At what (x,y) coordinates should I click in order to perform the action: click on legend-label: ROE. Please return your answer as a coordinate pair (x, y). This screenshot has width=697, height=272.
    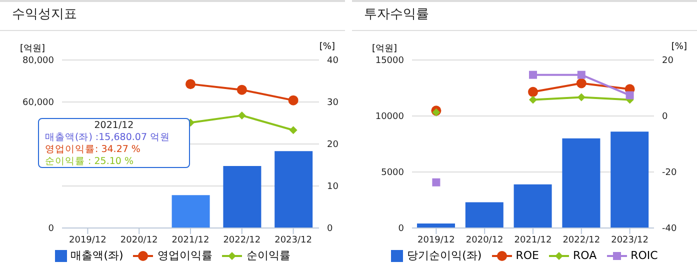
    Looking at the image, I should click on (526, 255).